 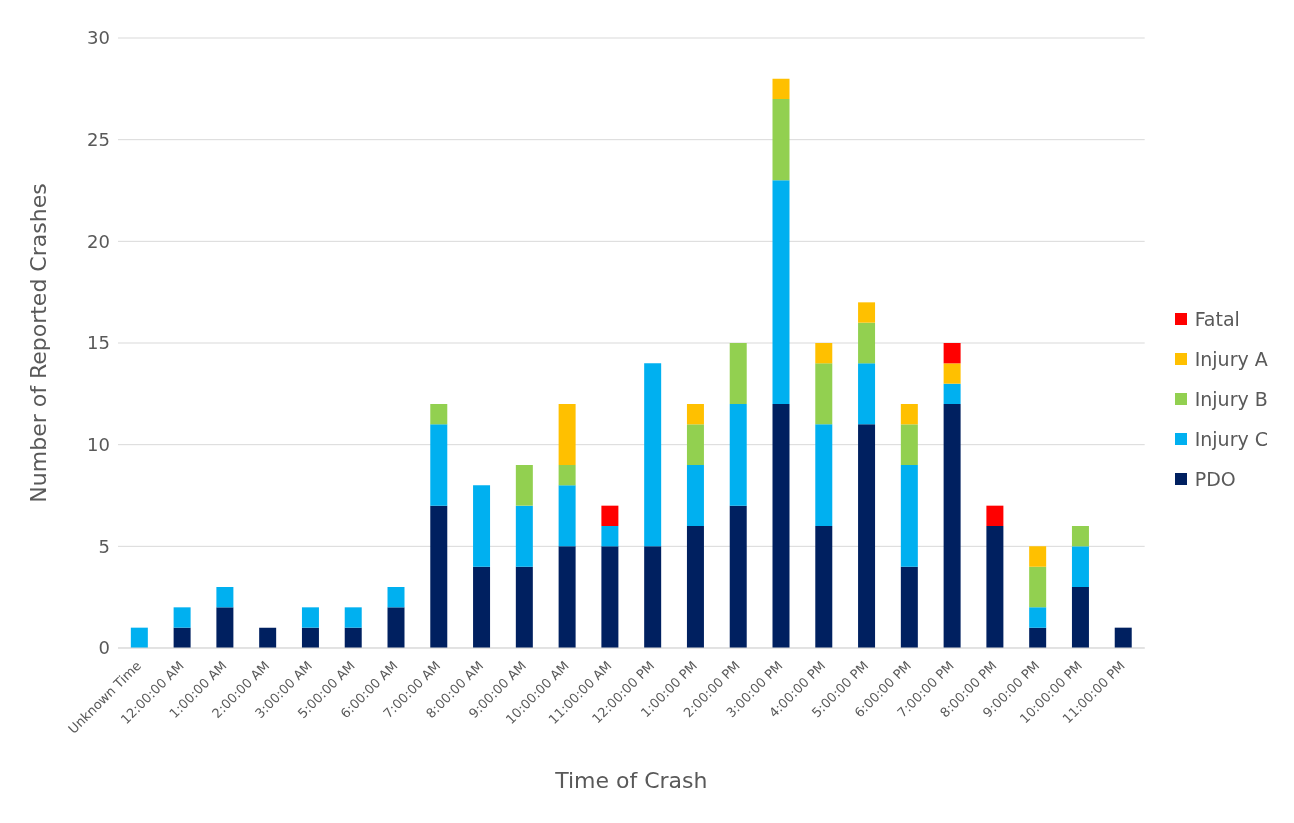 What do you see at coordinates (98, 343) in the screenshot?
I see `y-tick-label: 15` at bounding box center [98, 343].